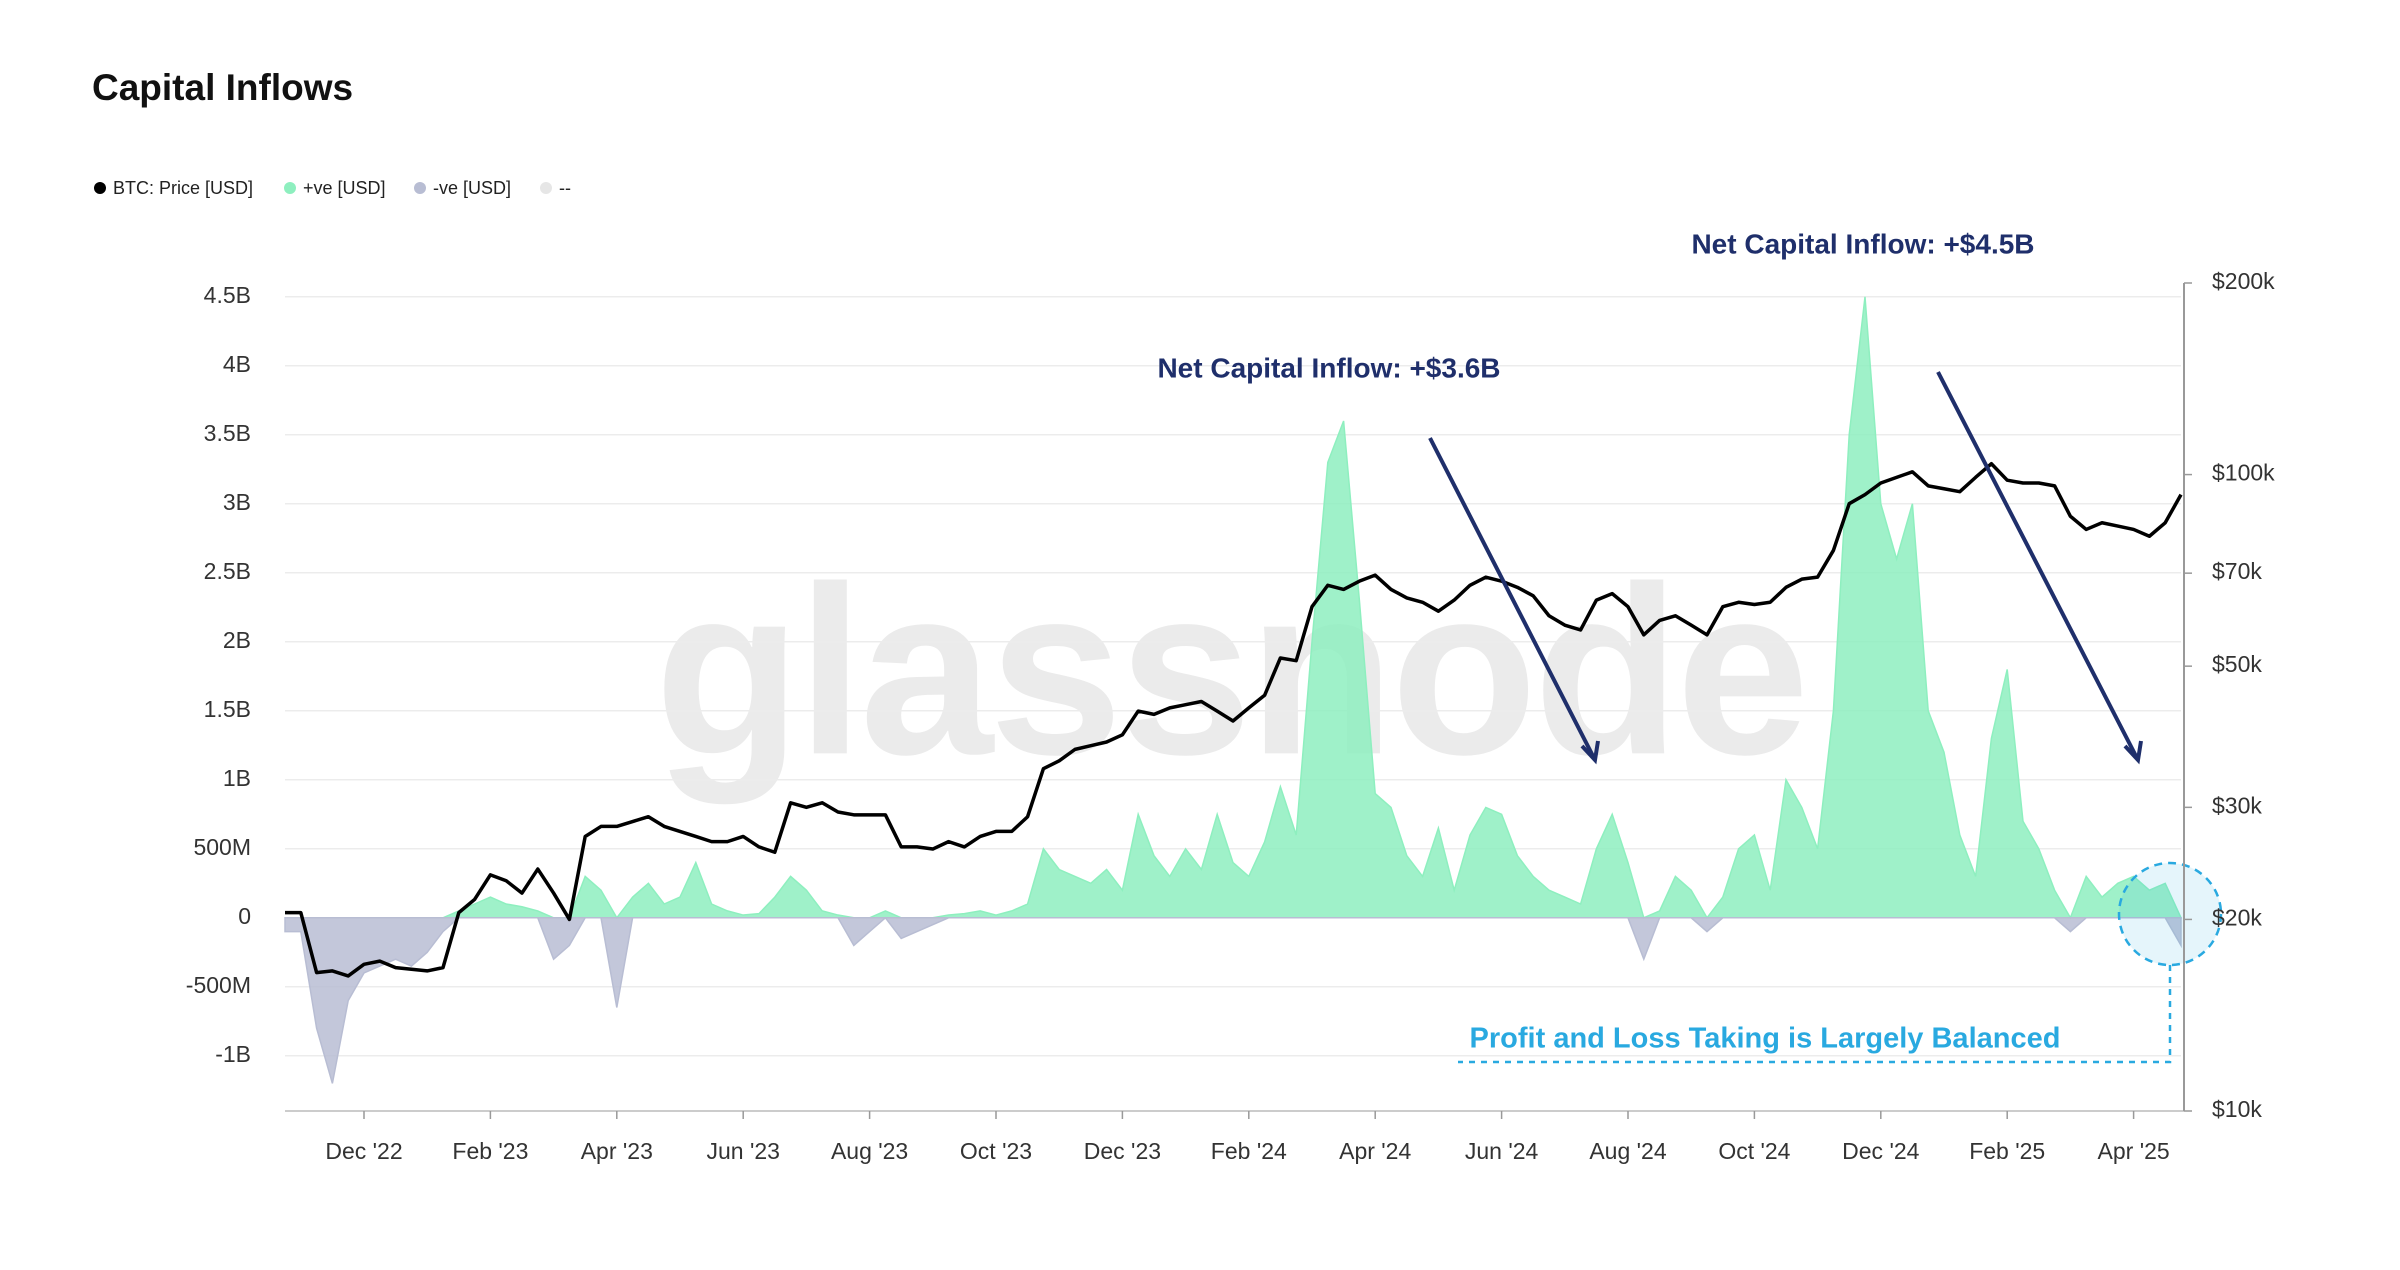  Describe the element at coordinates (237, 502) in the screenshot. I see `y-tick-label: 3B` at that location.